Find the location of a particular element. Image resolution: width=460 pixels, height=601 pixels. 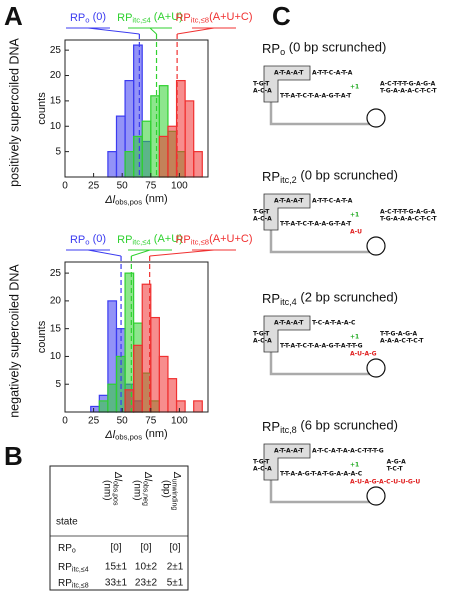

x-axis-label-part: Δl is located at coordinates (109, 435).